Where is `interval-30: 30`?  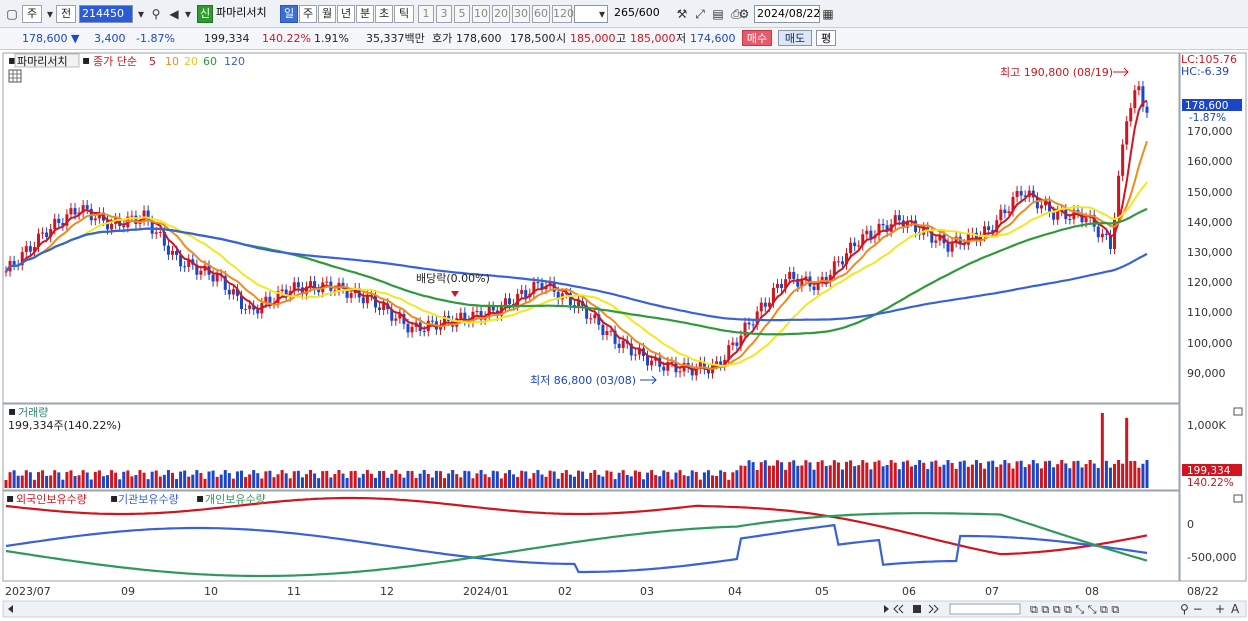
interval-30: 30 is located at coordinates (521, 14).